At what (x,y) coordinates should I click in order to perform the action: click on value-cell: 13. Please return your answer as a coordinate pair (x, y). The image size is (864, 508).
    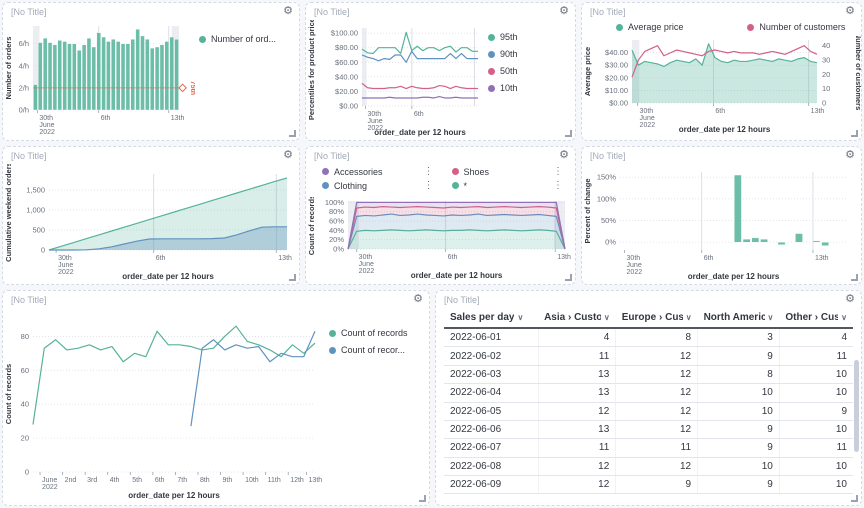
    Looking at the image, I should click on (576, 375).